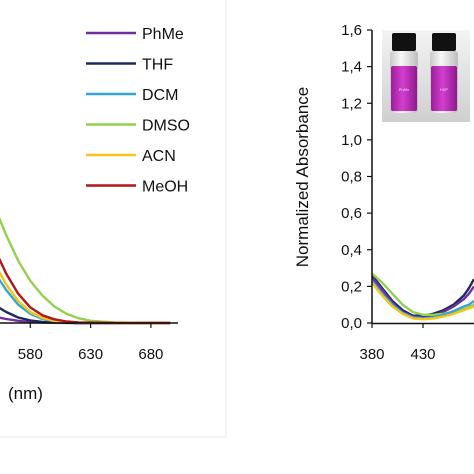 This screenshot has height=474, width=474. What do you see at coordinates (351, 103) in the screenshot?
I see `right-y-tick-label: 1,2` at bounding box center [351, 103].